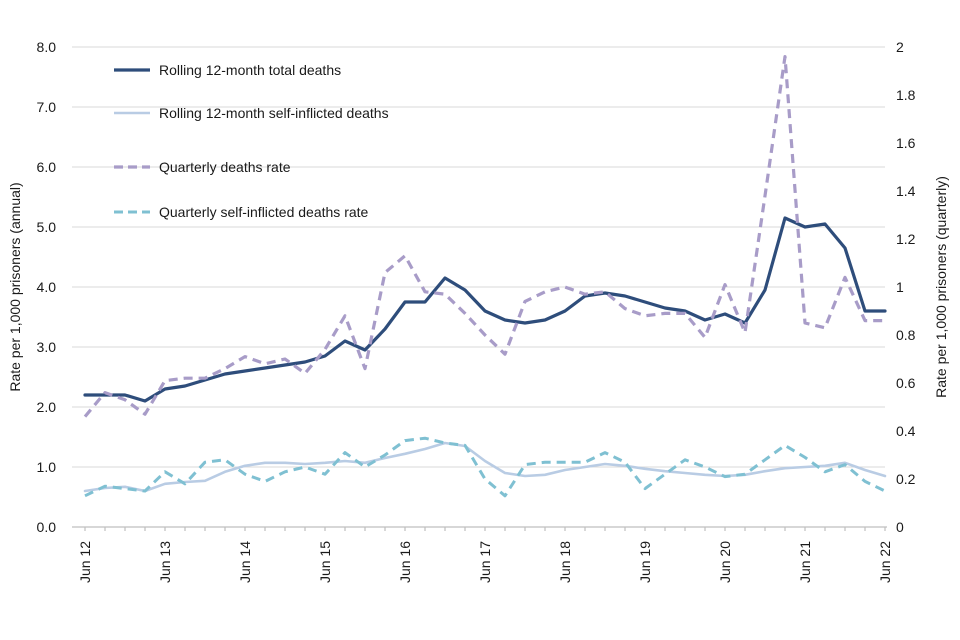  What do you see at coordinates (325, 562) in the screenshot?
I see `x-axis-tick-label: Jun 15` at bounding box center [325, 562].